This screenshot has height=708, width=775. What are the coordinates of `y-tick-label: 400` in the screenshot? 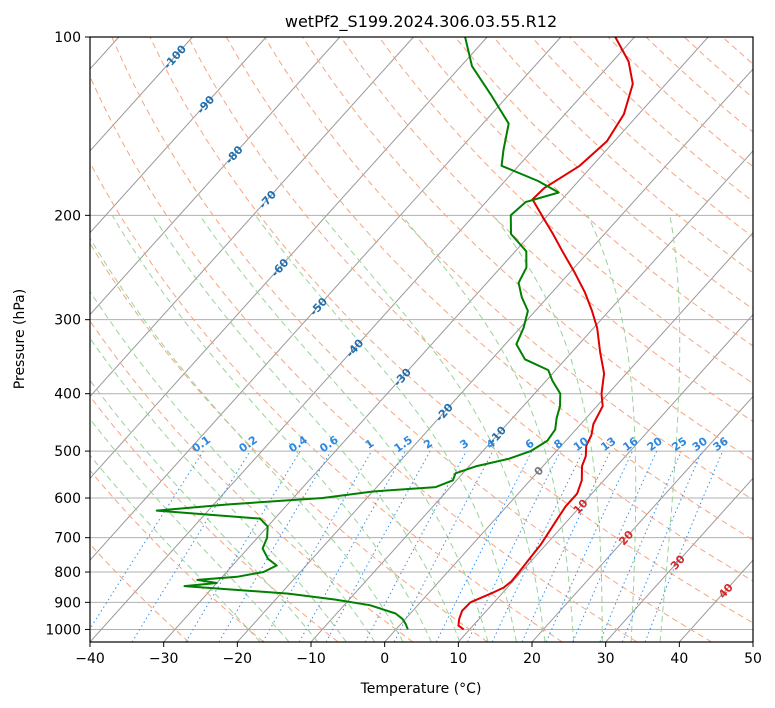 It's located at (67, 395).